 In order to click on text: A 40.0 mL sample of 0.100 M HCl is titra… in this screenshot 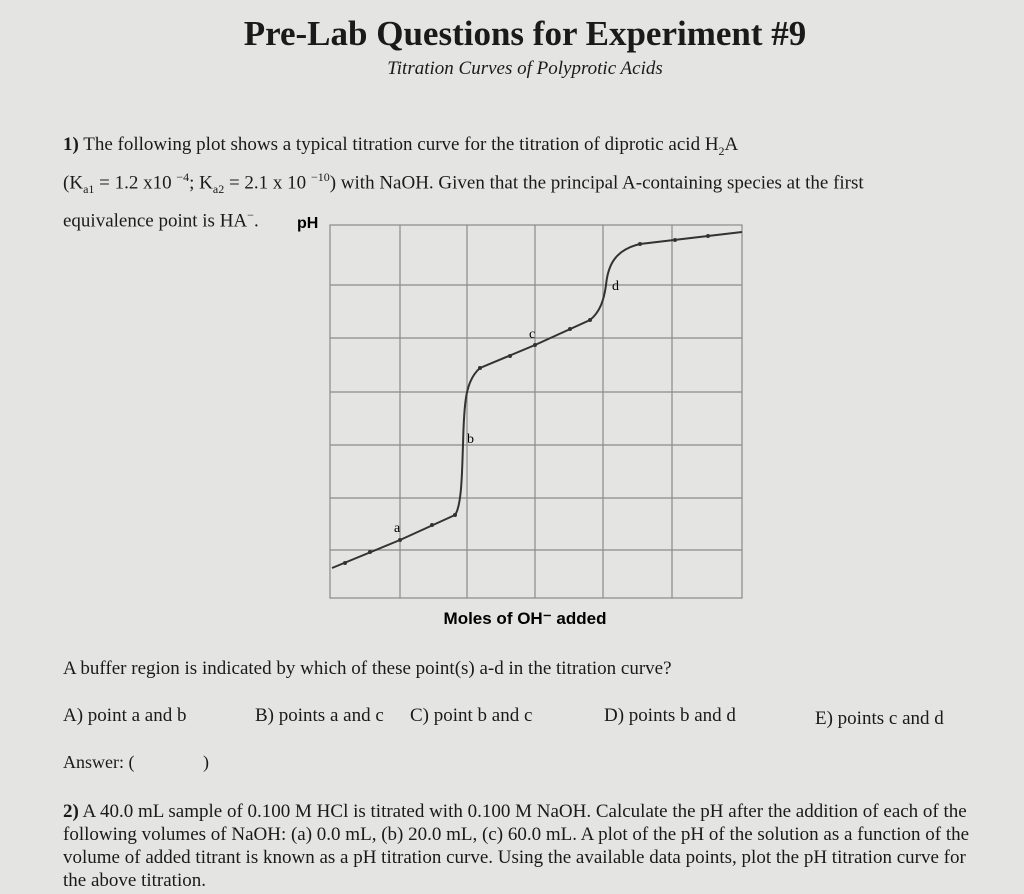, I will do `click(516, 846)`.